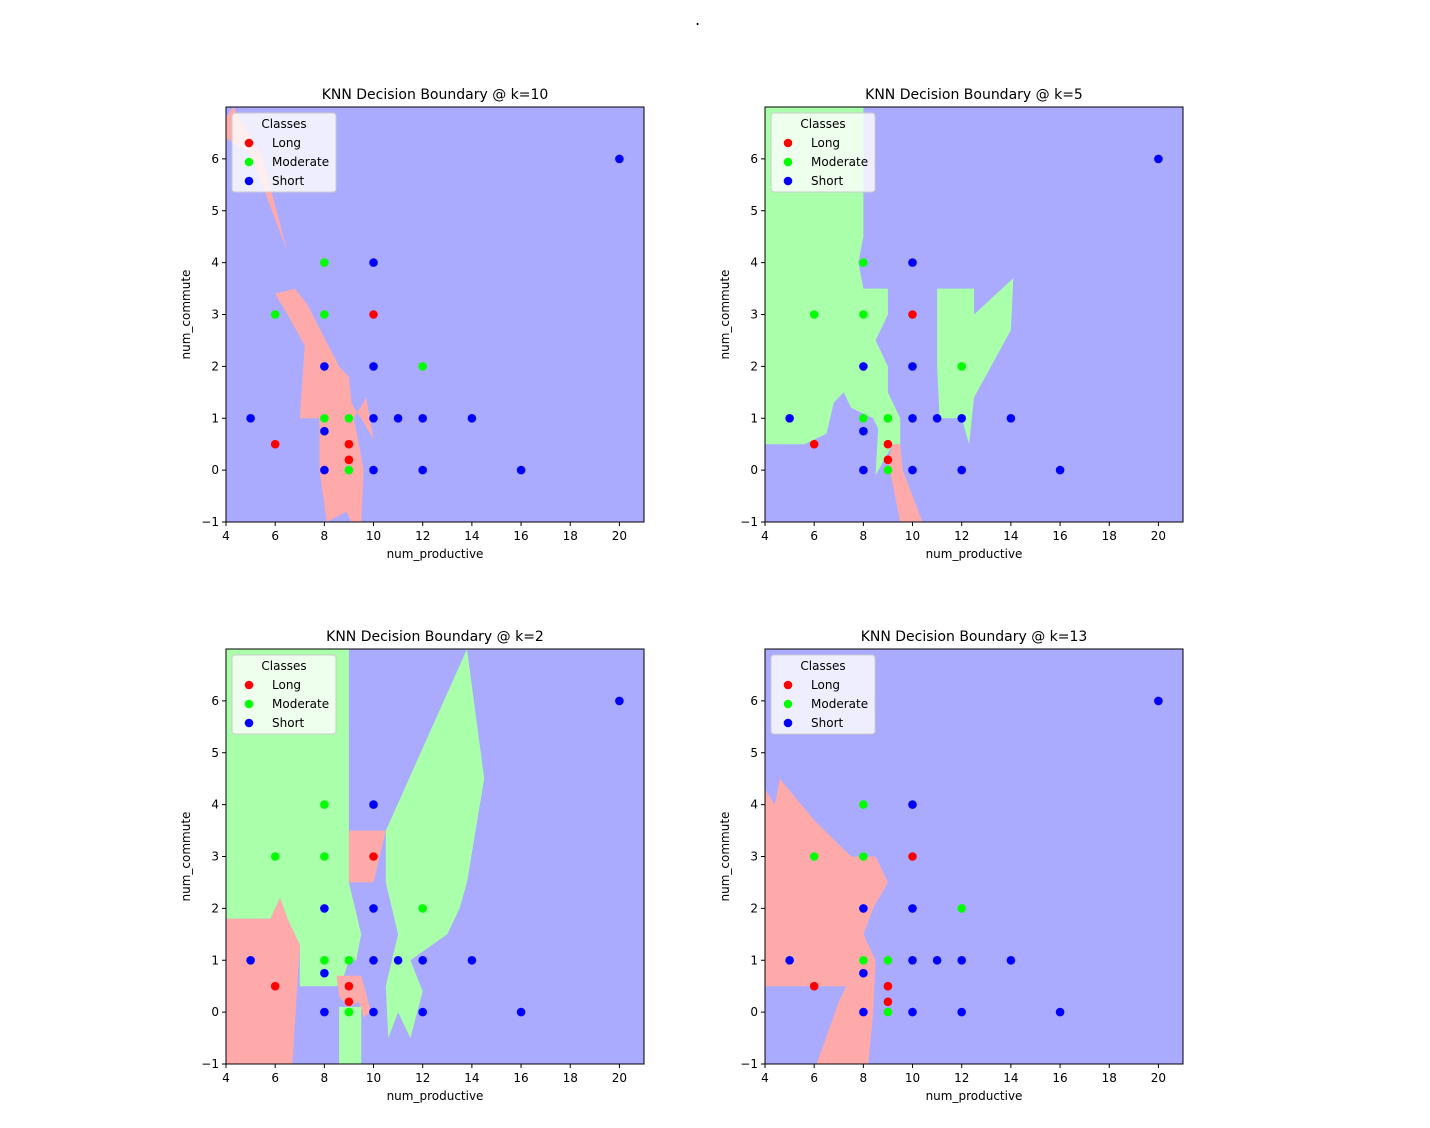 The image size is (1430, 1128). What do you see at coordinates (215, 159) in the screenshot?
I see `y-tick-label: 6` at bounding box center [215, 159].